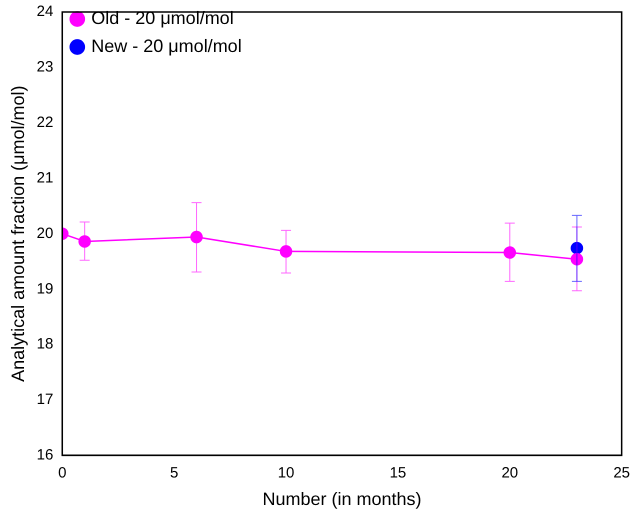 The width and height of the screenshot is (633, 517). Describe the element at coordinates (45, 233) in the screenshot. I see `y-tick-label: 20` at that location.